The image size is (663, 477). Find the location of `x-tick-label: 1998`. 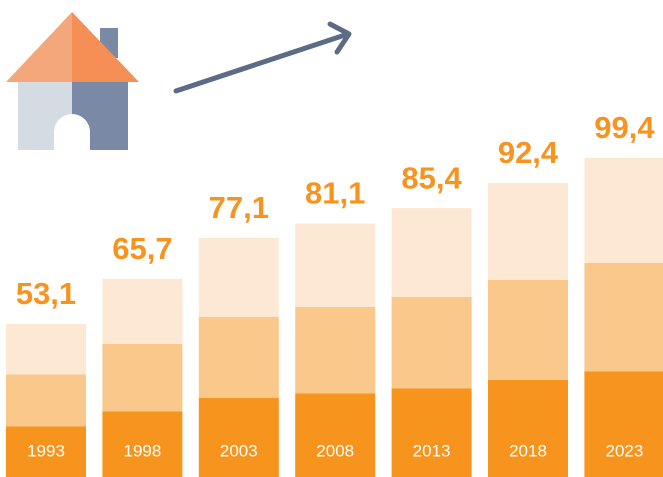

x-tick-label: 1998 is located at coordinates (142, 450).